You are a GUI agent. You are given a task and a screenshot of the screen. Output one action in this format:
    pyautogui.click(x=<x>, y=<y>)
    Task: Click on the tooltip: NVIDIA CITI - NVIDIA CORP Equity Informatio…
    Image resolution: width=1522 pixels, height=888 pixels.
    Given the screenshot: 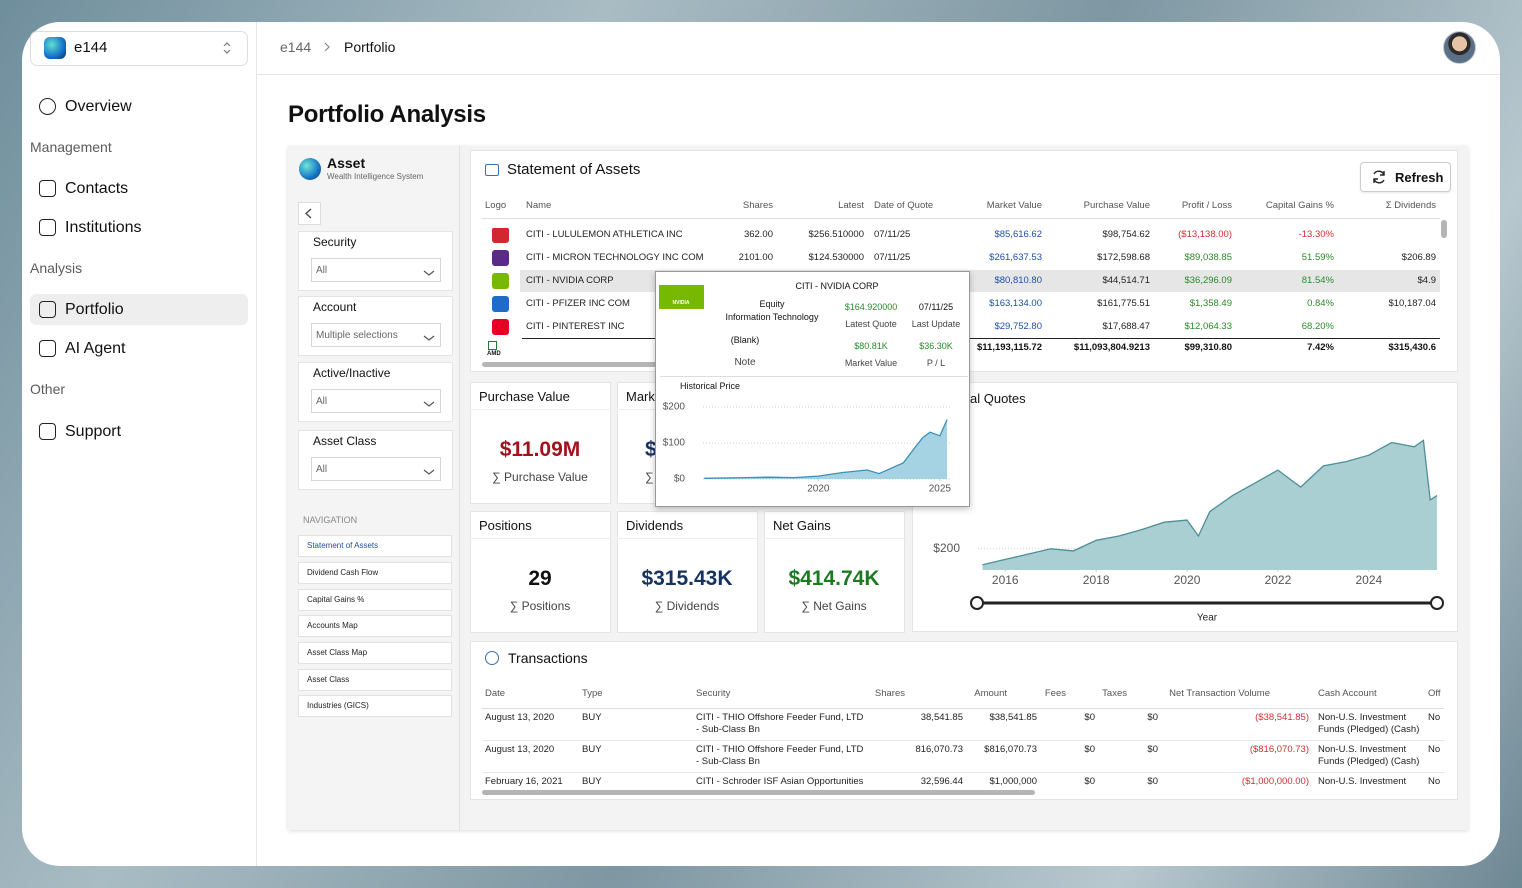 What is the action you would take?
    pyautogui.click(x=812, y=389)
    